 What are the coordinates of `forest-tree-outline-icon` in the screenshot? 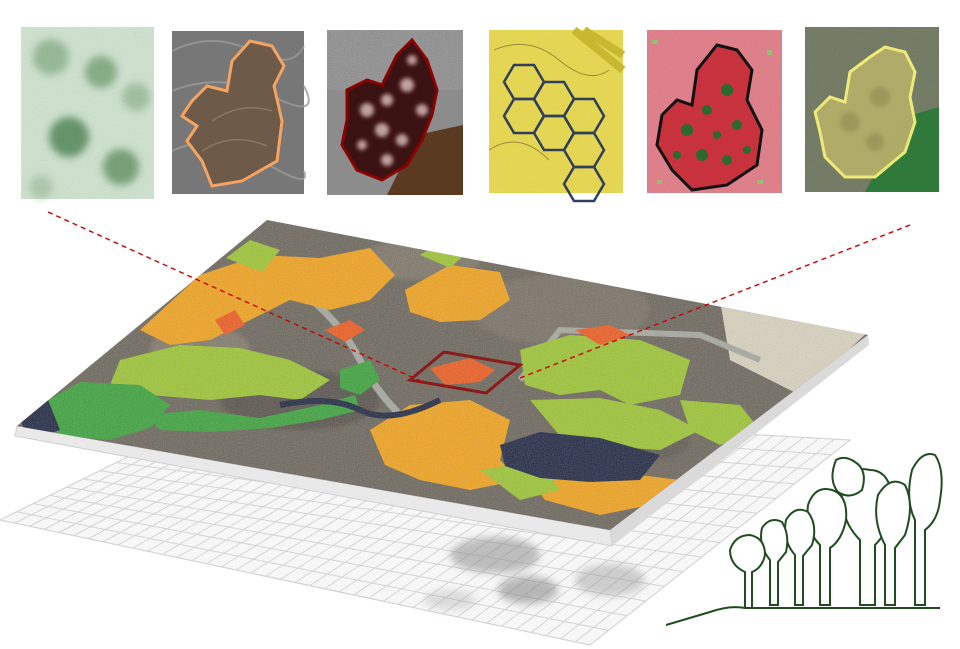 It's located at (804, 539).